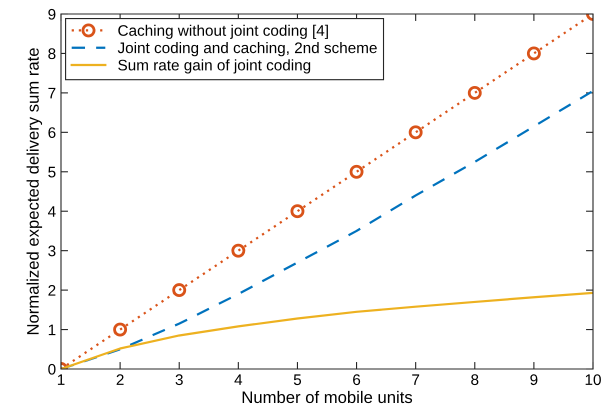 Image resolution: width=603 pixels, height=416 pixels. What do you see at coordinates (593, 380) in the screenshot?
I see `x-tick-label: 10` at bounding box center [593, 380].